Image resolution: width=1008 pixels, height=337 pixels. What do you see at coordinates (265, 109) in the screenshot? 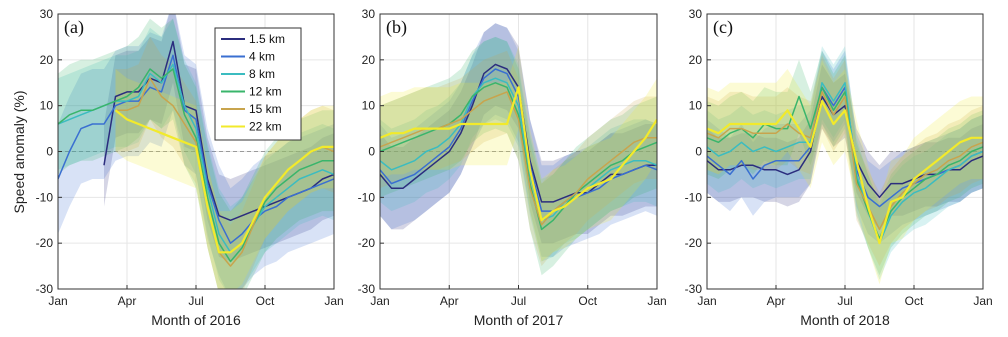
I see `legend-entry: 15 km` at bounding box center [265, 109].